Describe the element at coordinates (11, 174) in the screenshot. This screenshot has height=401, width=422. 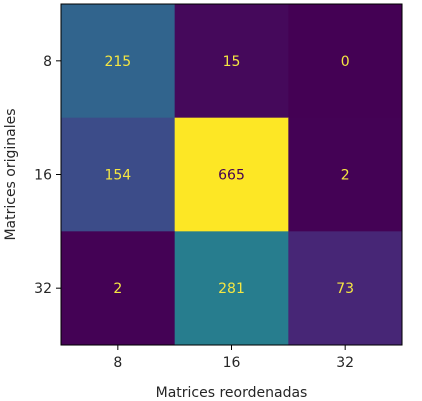
I see `y-axis-label: Matrices originales` at that location.